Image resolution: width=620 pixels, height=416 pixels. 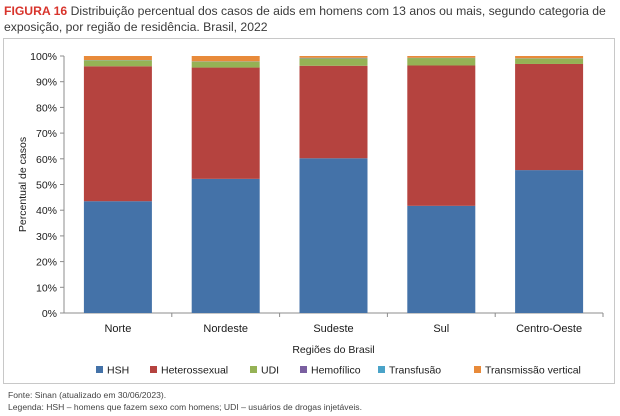 I want to click on y-axis-title: Percentual de casos, so click(x=23, y=184).